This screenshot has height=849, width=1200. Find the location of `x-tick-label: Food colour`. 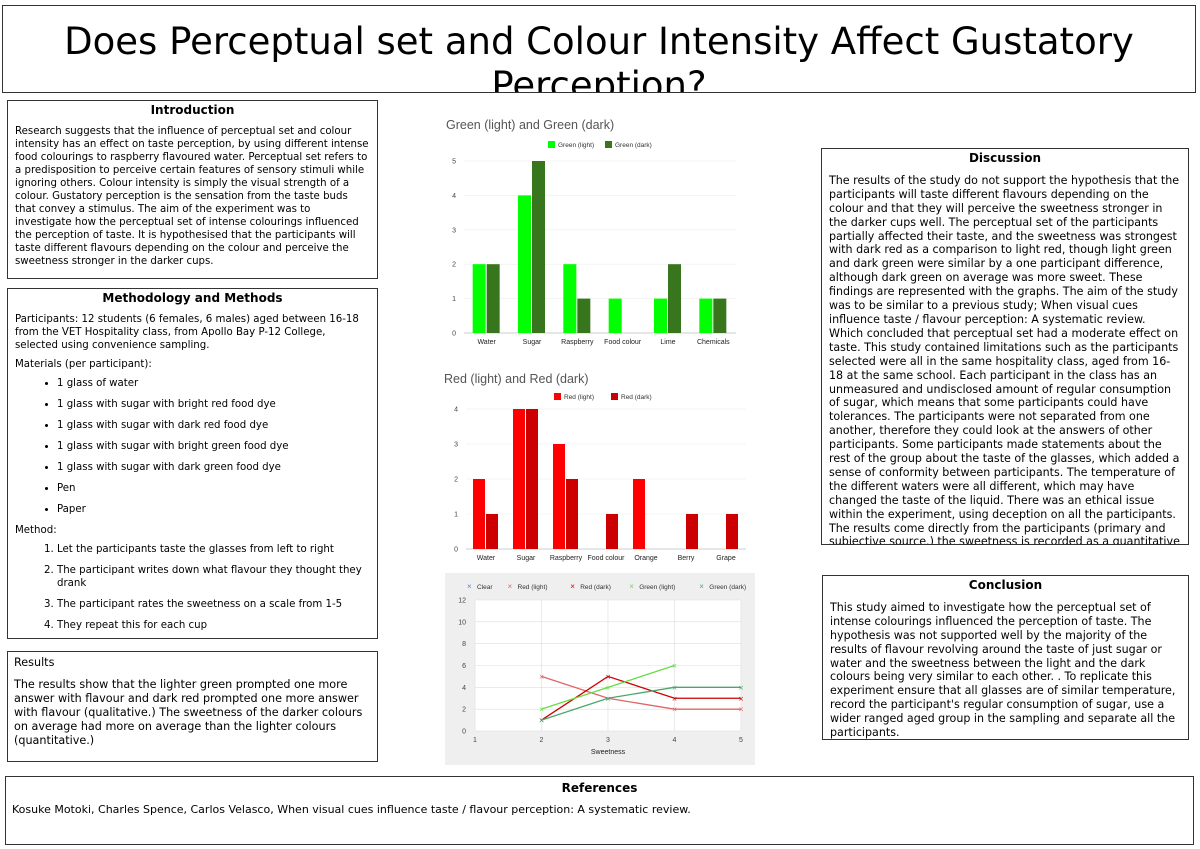

x-tick-label: Food colour is located at coordinates (607, 558).